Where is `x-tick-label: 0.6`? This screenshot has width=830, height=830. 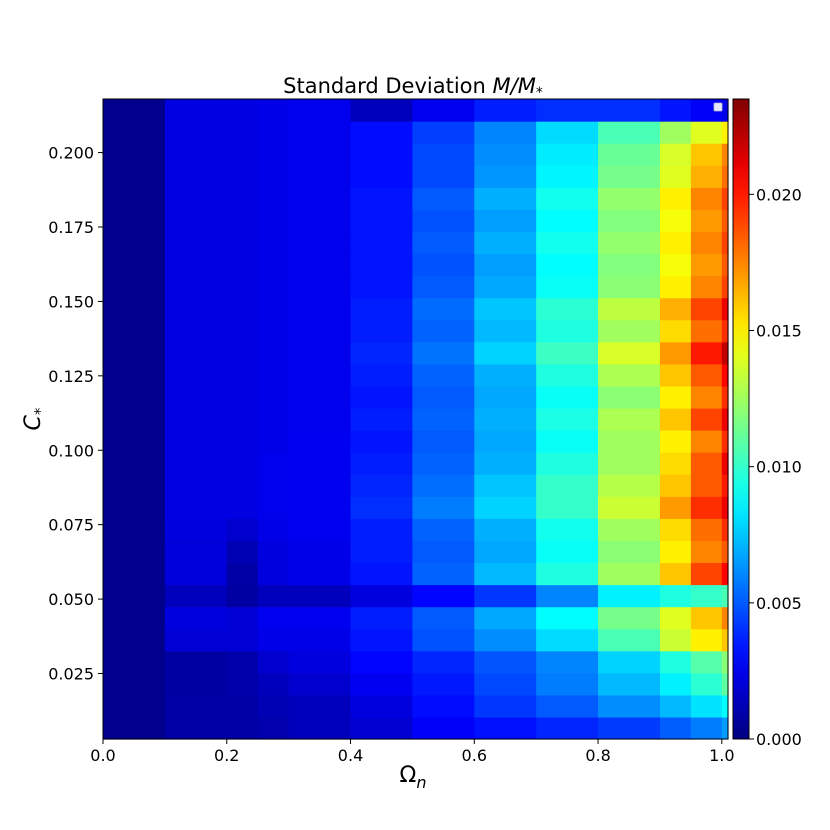 x-tick-label: 0.6 is located at coordinates (474, 755).